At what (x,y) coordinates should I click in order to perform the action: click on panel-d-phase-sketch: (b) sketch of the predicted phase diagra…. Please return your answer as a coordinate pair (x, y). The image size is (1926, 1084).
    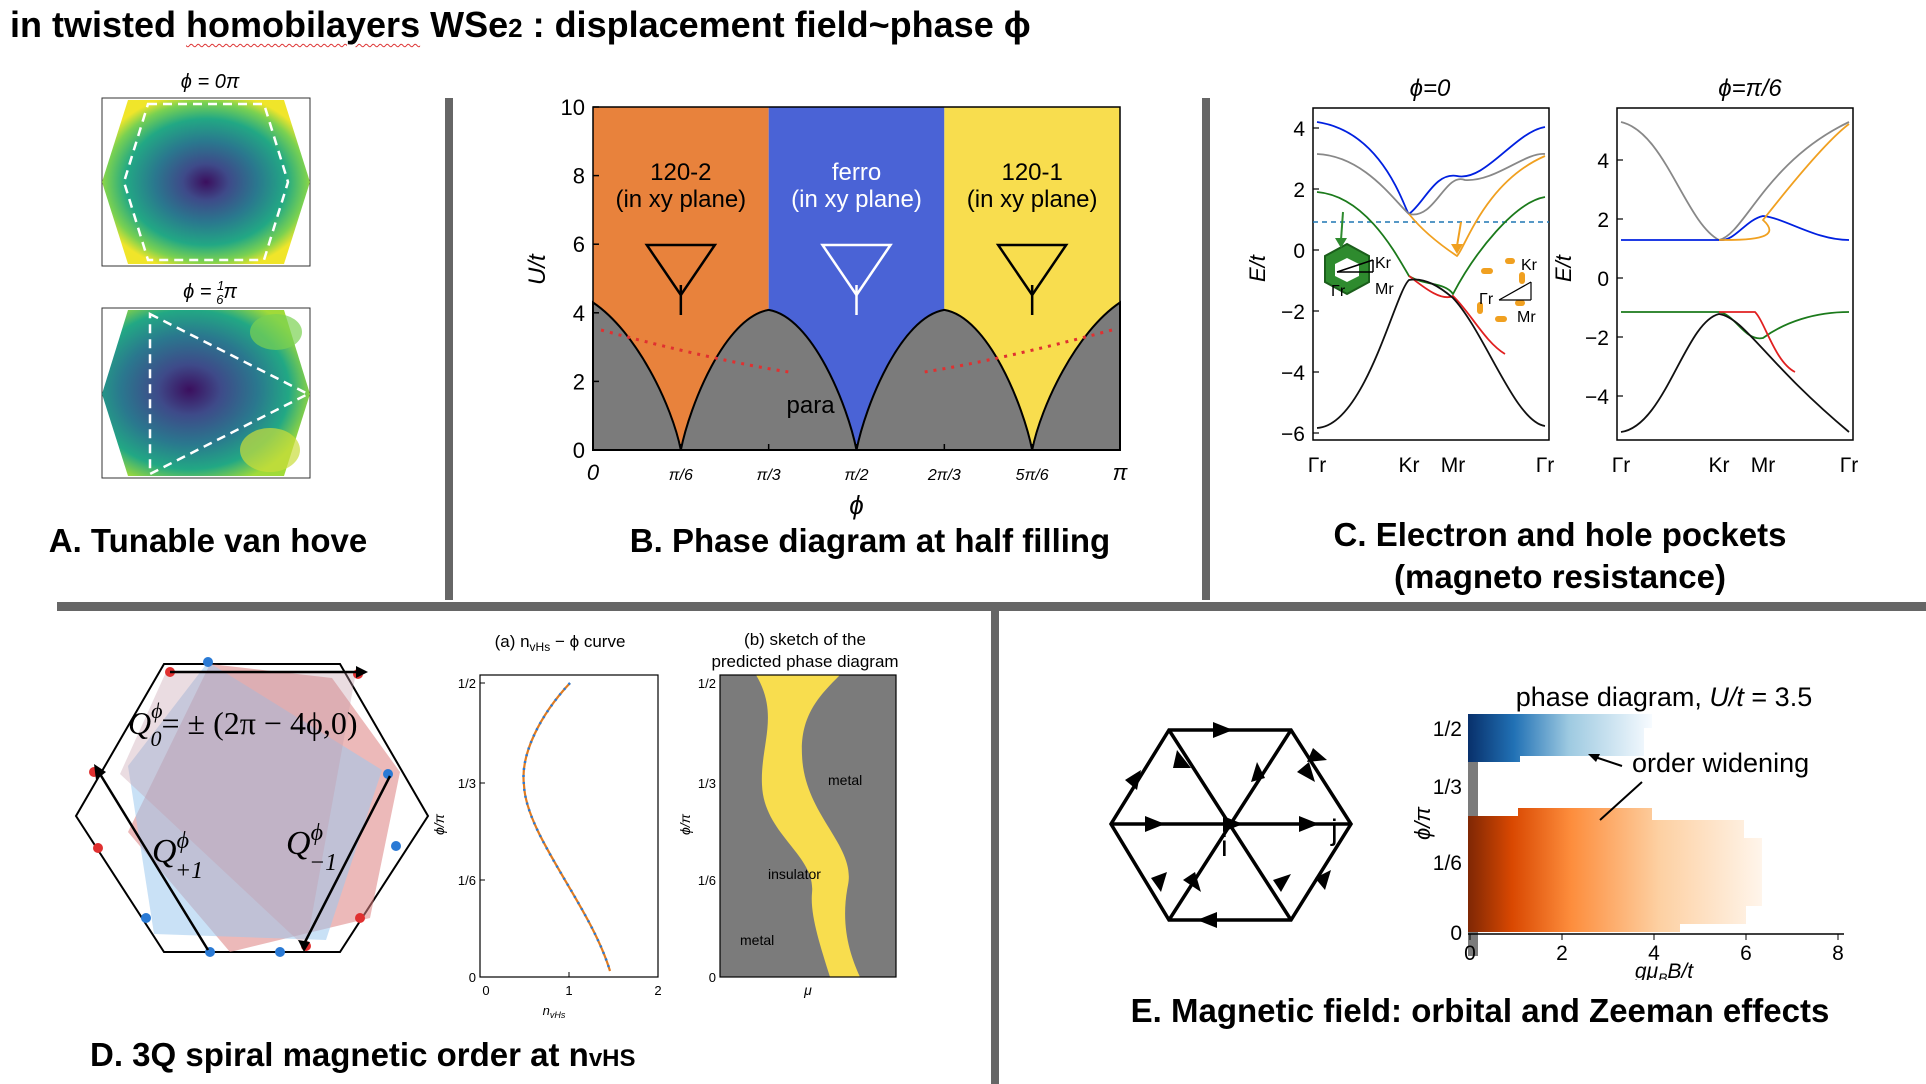
    Looking at the image, I should click on (789, 814).